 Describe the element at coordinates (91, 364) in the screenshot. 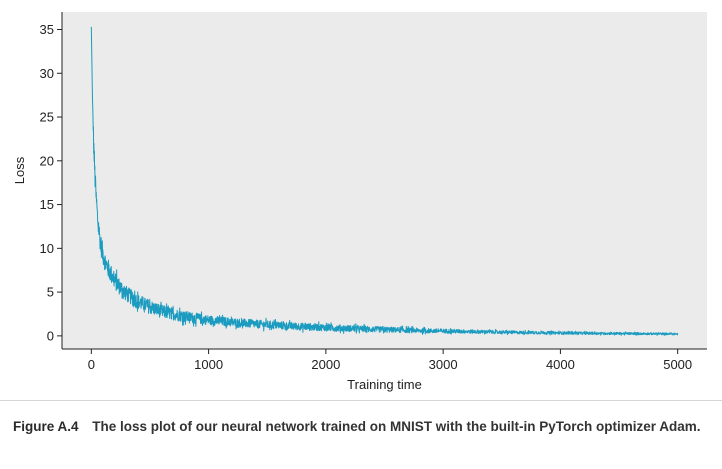

I see `x-tick-label: 0` at that location.